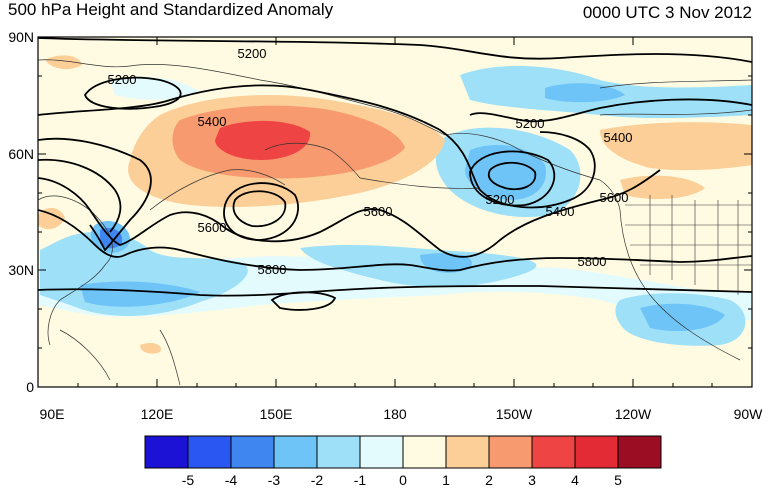 The image size is (768, 488). Describe the element at coordinates (688, 235) in the screenshot. I see `state-lines-horizontal` at that location.